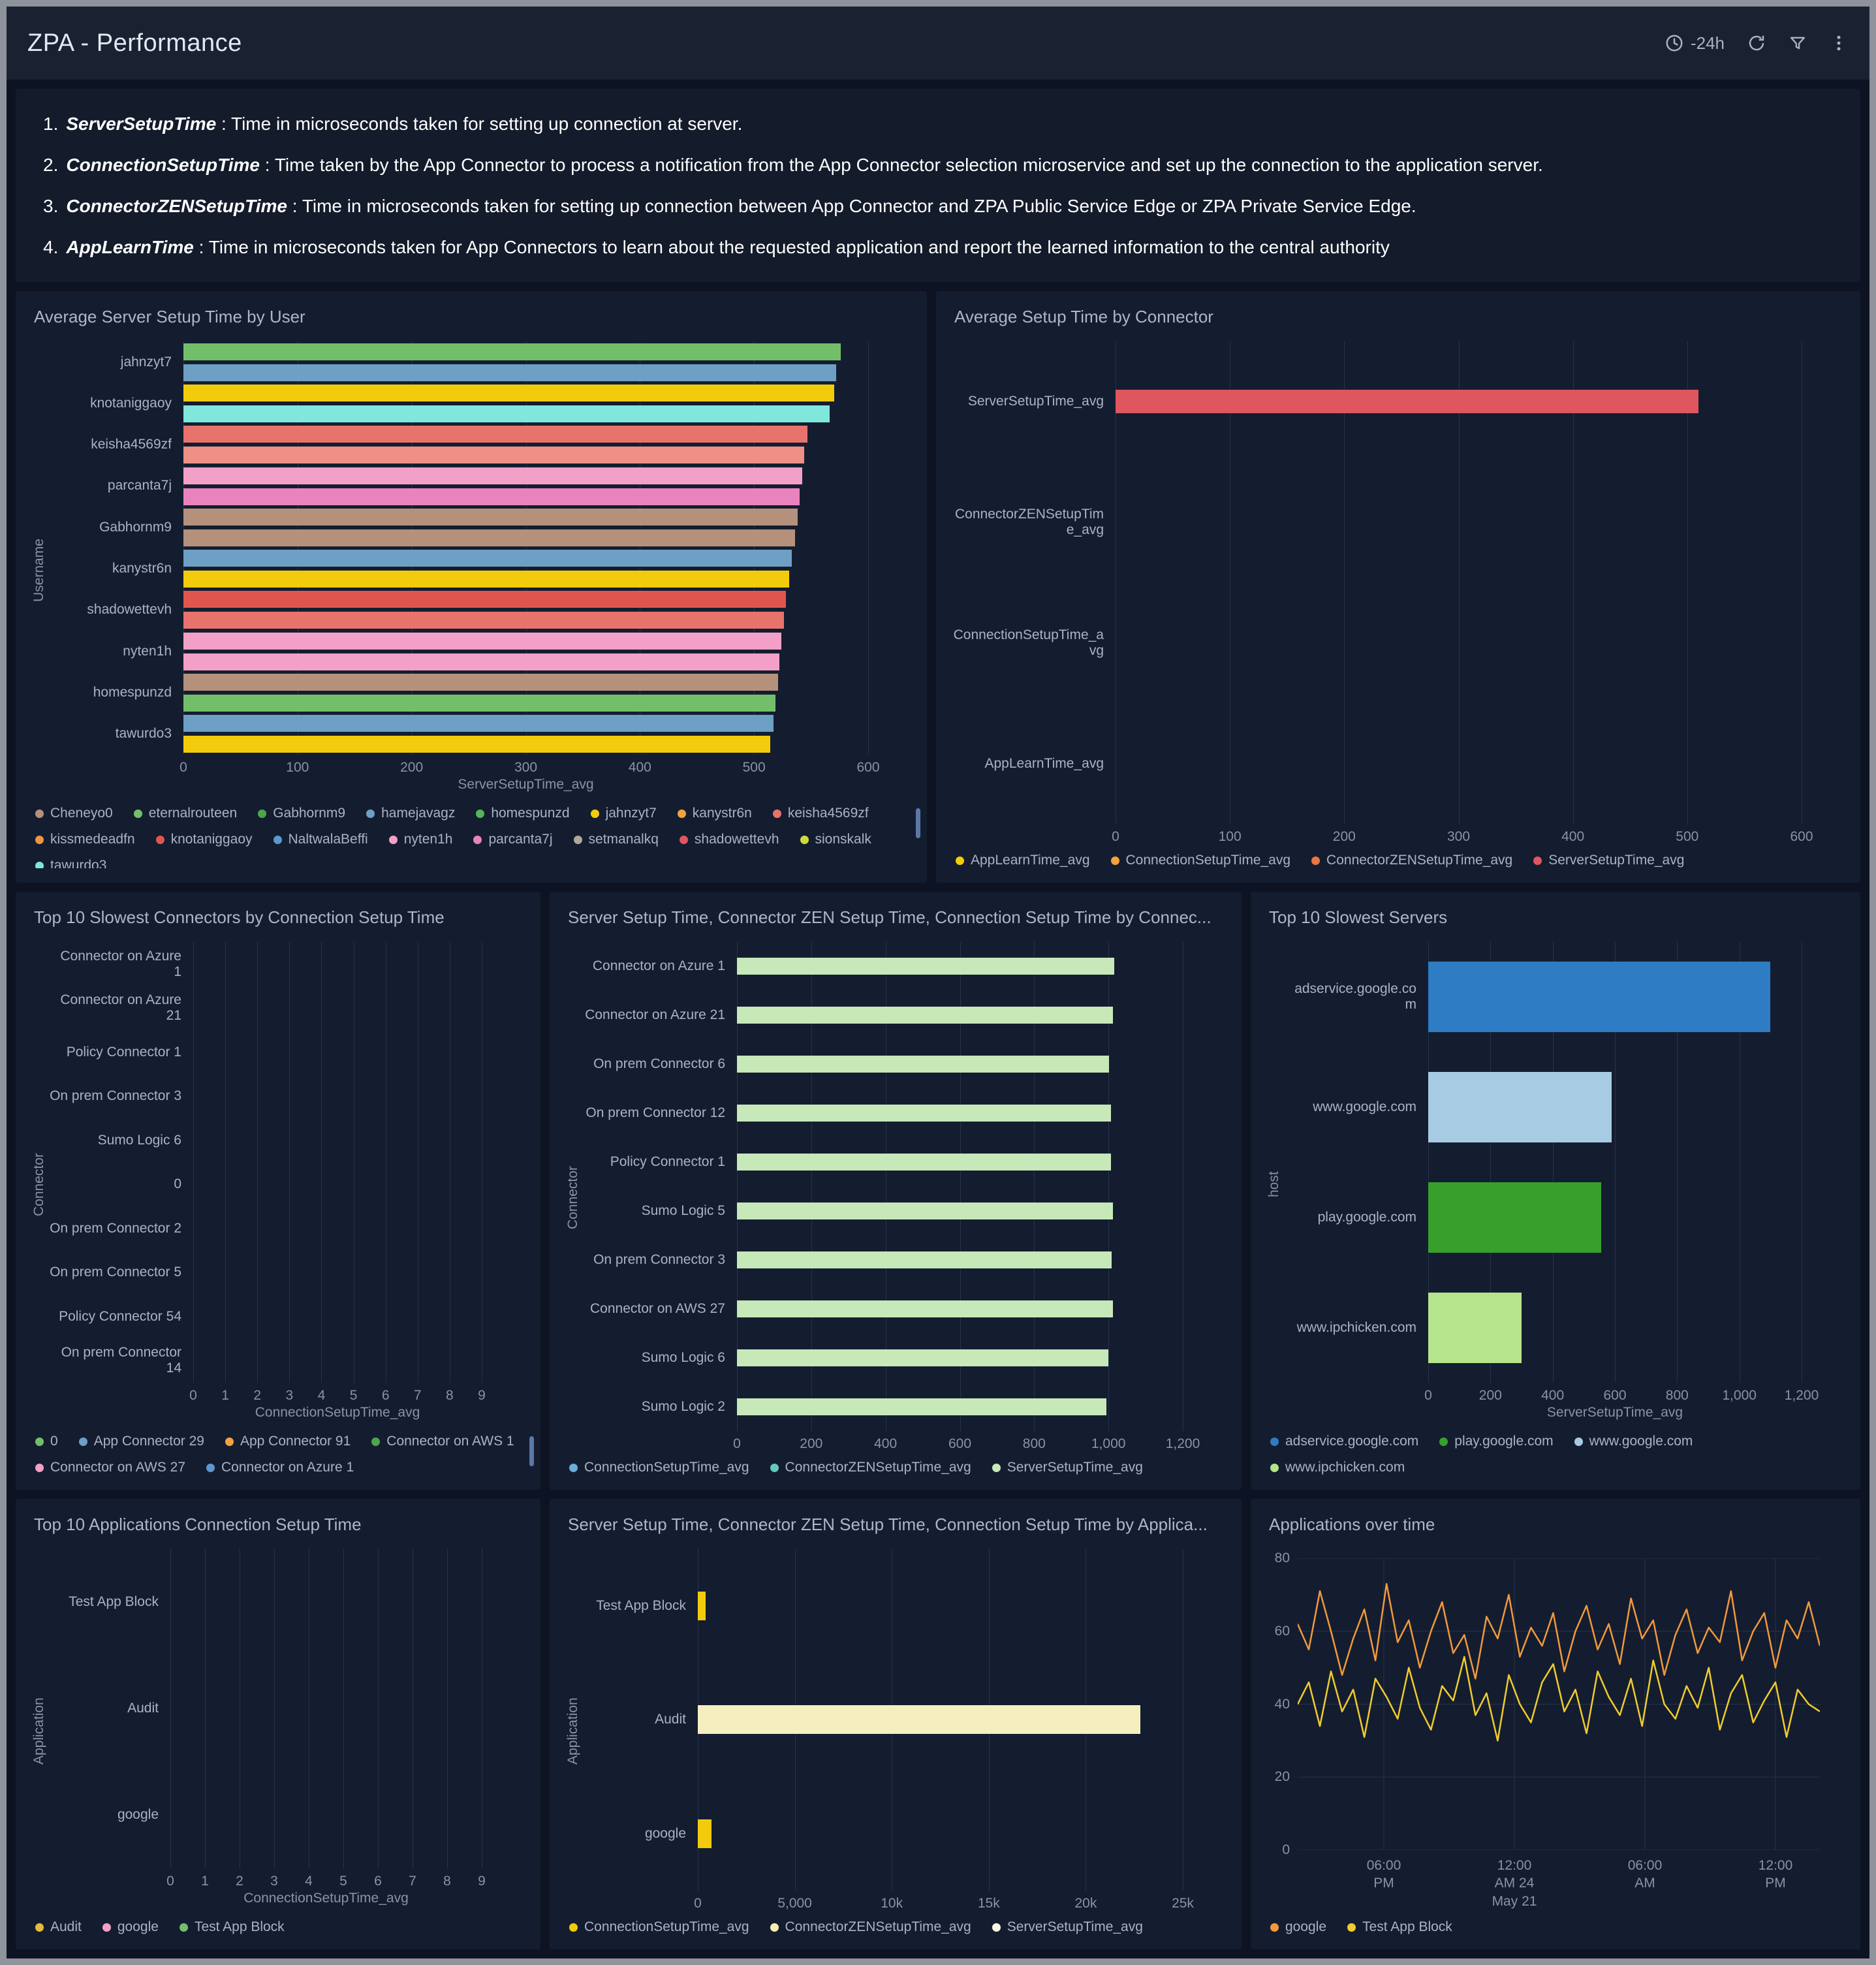 The height and width of the screenshot is (1965, 1876). I want to click on legend-item: sionskalk, so click(836, 839).